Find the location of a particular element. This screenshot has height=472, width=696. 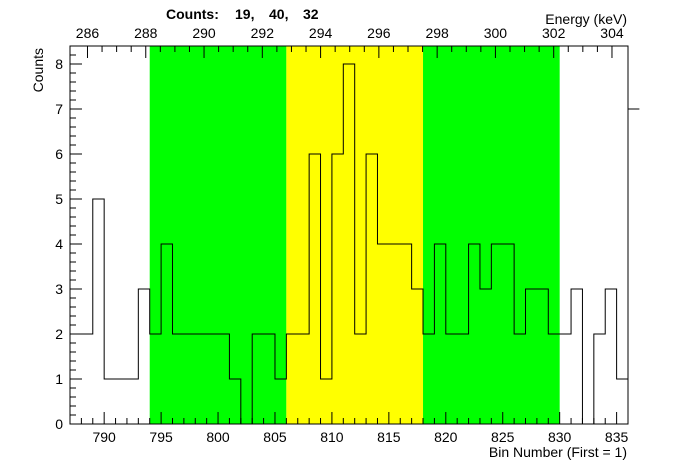

x-tick-label: 790 is located at coordinates (104, 437).